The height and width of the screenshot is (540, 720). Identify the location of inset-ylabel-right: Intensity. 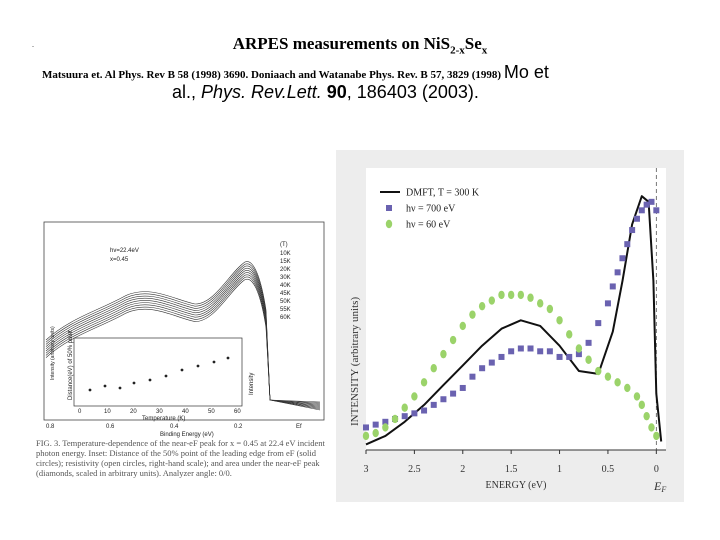
(252, 384).